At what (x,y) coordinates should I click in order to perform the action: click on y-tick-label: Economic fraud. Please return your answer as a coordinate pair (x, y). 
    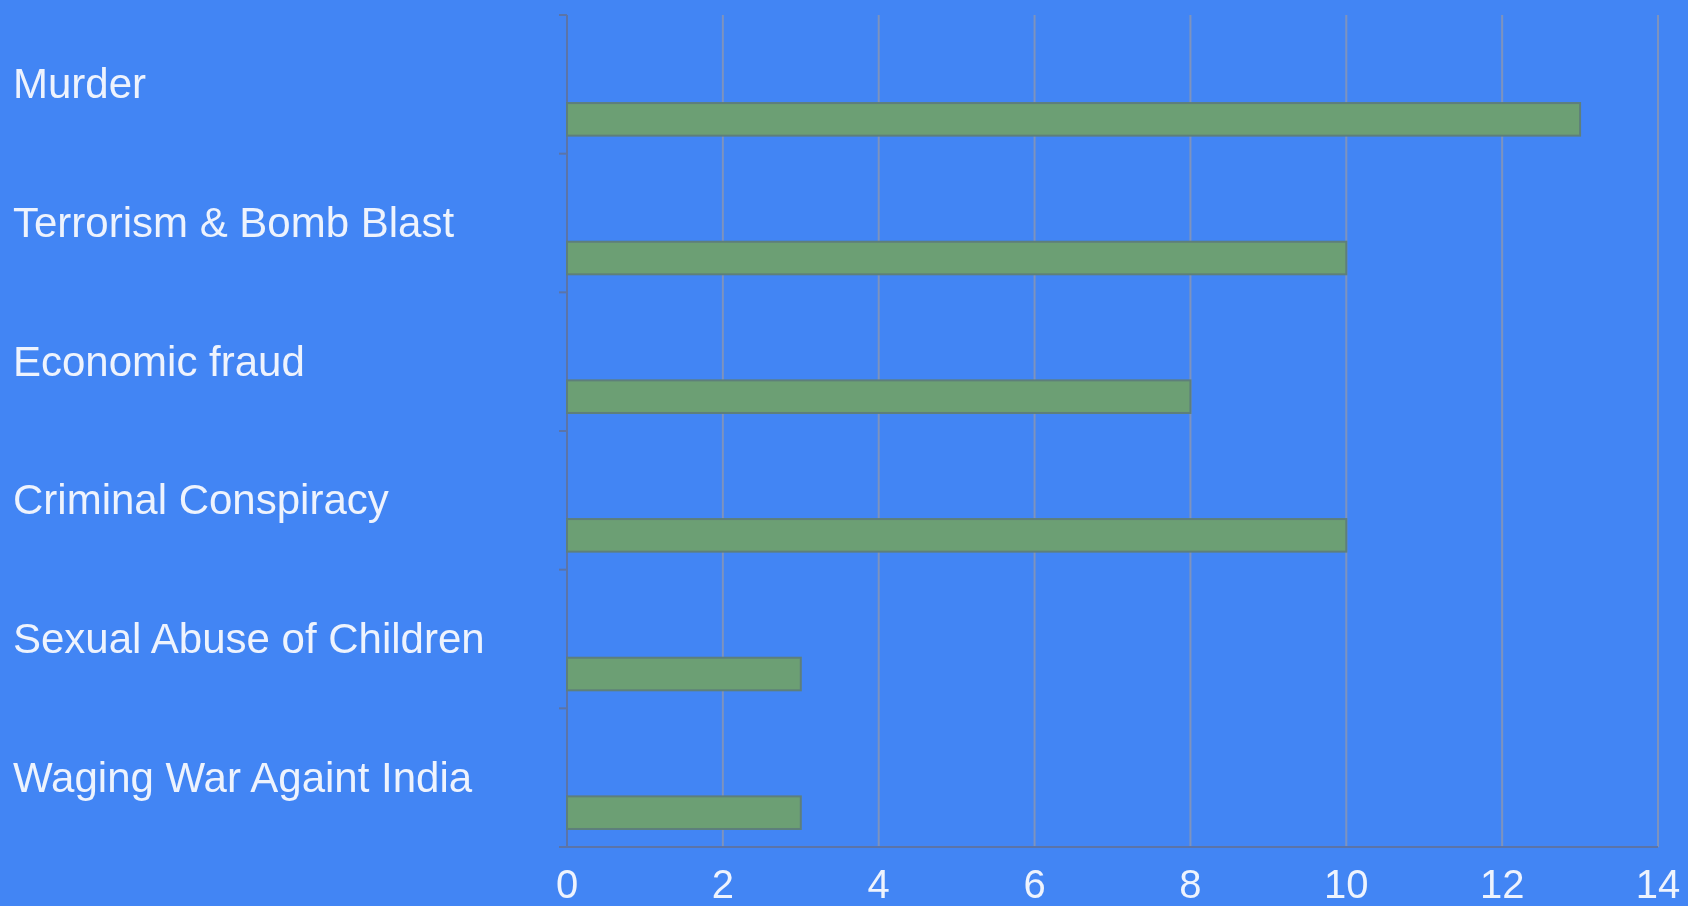
    Looking at the image, I should click on (159, 361).